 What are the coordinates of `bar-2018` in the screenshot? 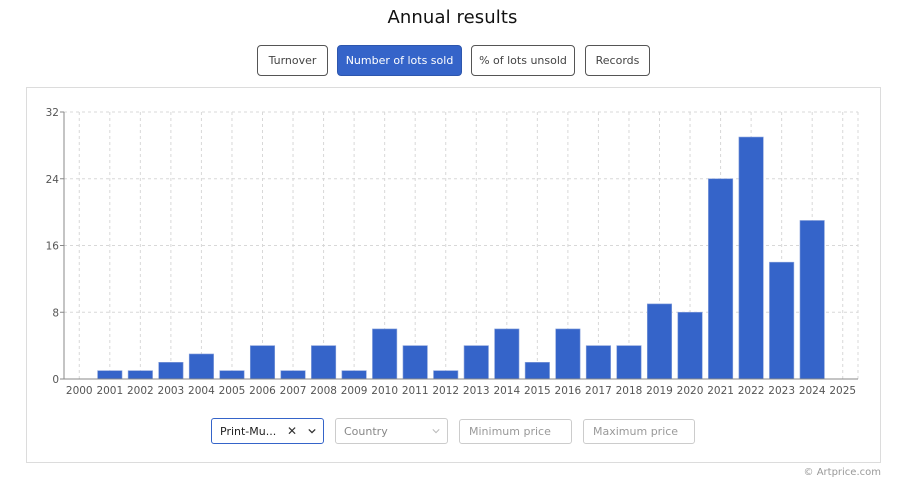 It's located at (629, 362).